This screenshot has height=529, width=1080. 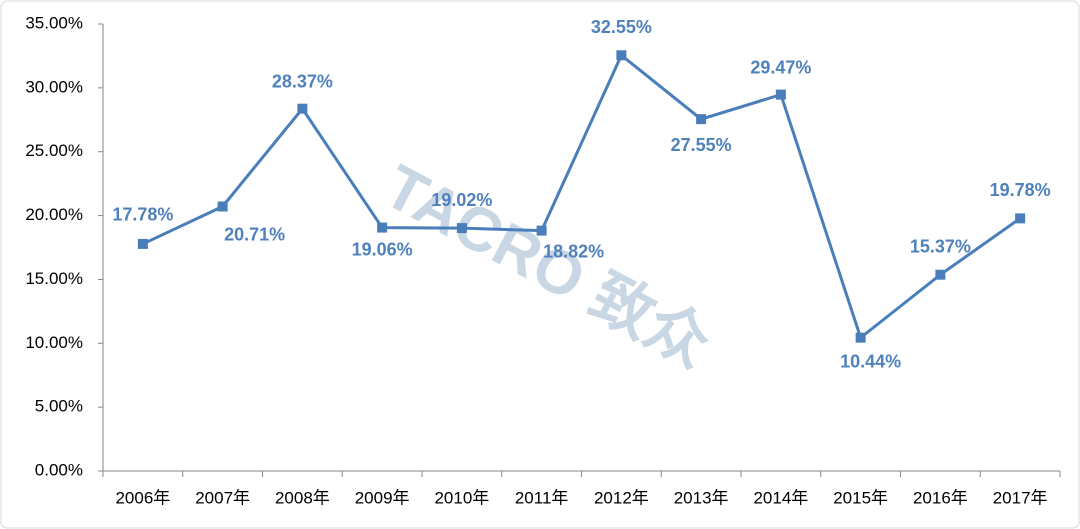 What do you see at coordinates (940, 497) in the screenshot?
I see `x-tick-label: 2016年` at bounding box center [940, 497].